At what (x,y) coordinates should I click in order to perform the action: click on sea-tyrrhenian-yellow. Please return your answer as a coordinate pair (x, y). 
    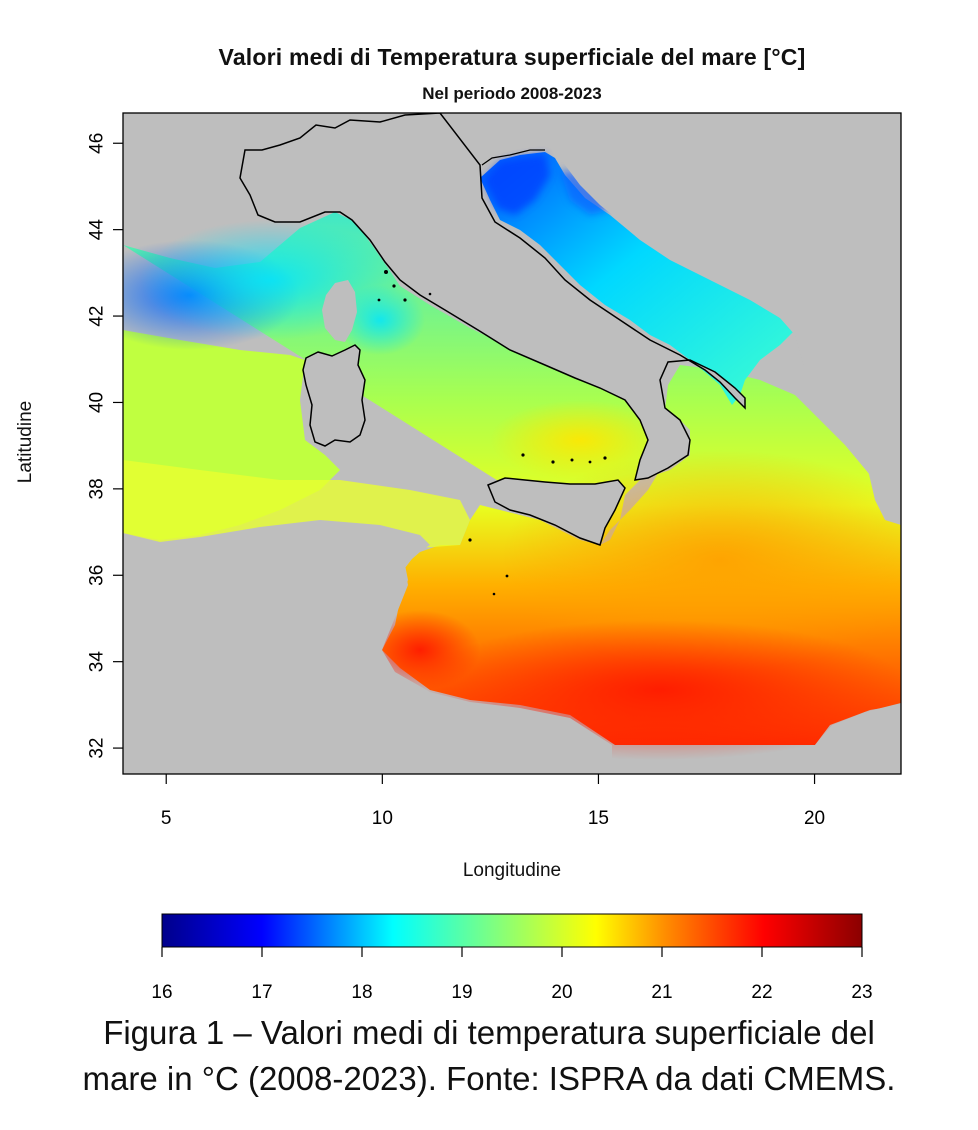
    Looking at the image, I should click on (580, 440).